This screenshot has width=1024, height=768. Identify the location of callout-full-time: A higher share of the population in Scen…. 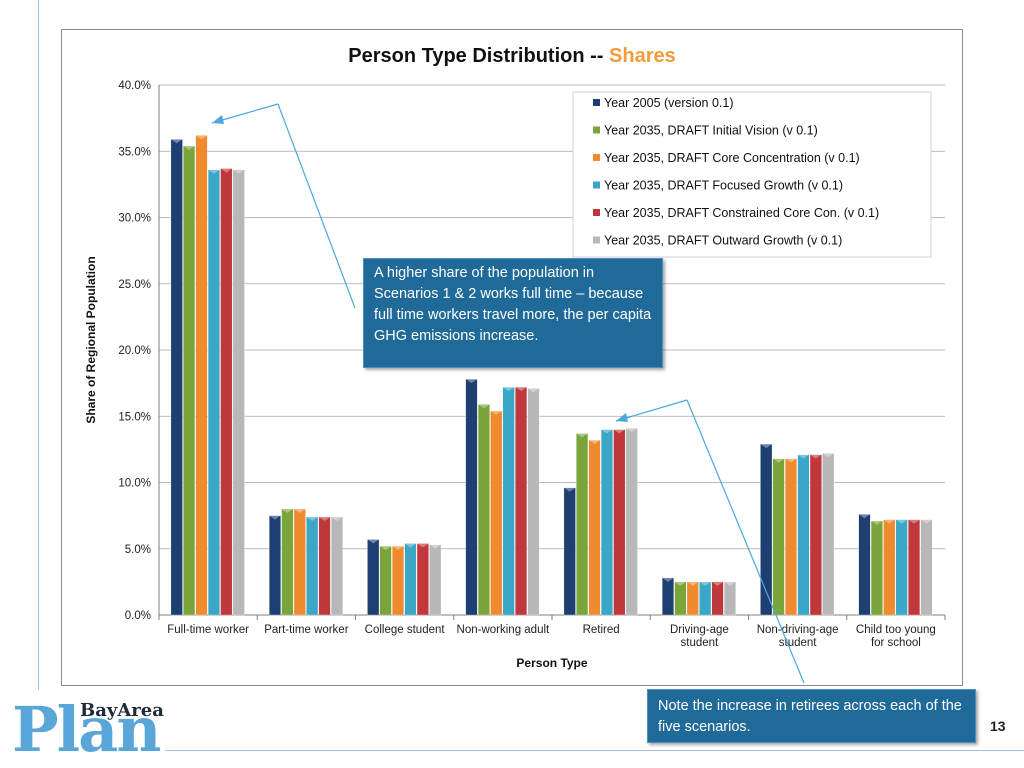
(513, 313).